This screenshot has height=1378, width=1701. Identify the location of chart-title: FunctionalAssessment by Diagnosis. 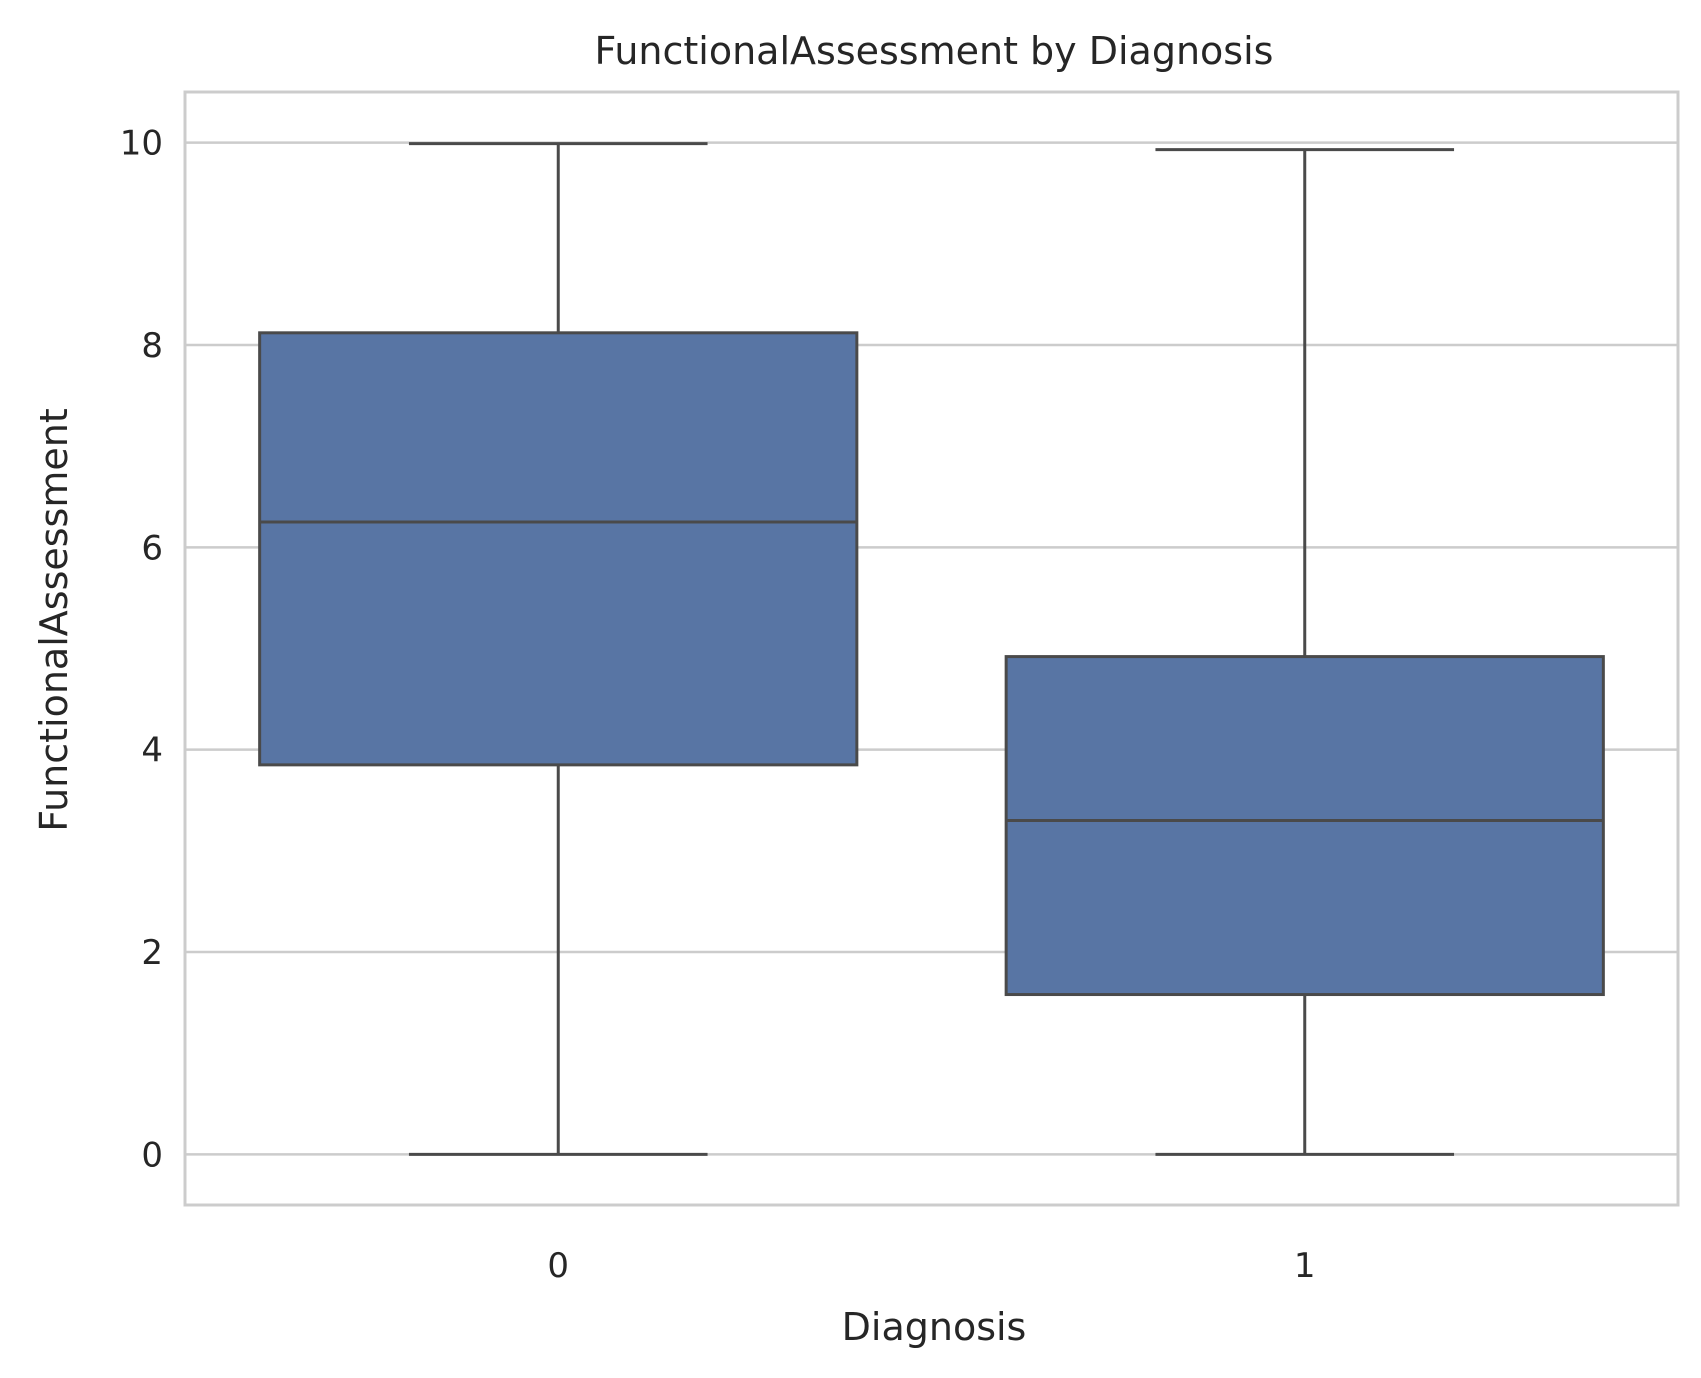
(934, 51).